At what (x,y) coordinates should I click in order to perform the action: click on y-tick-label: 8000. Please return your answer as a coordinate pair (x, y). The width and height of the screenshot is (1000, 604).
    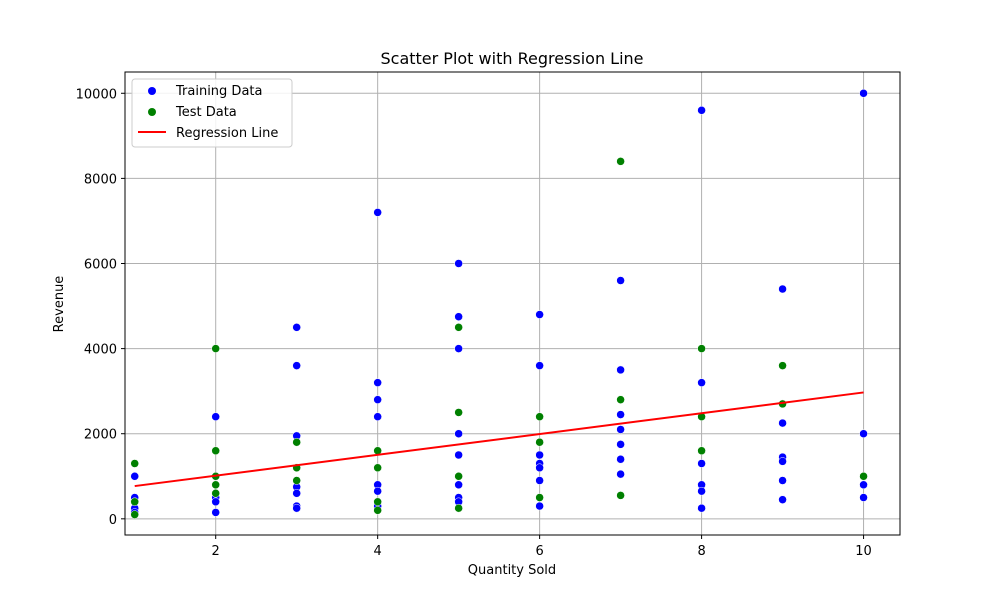
    Looking at the image, I should click on (100, 179).